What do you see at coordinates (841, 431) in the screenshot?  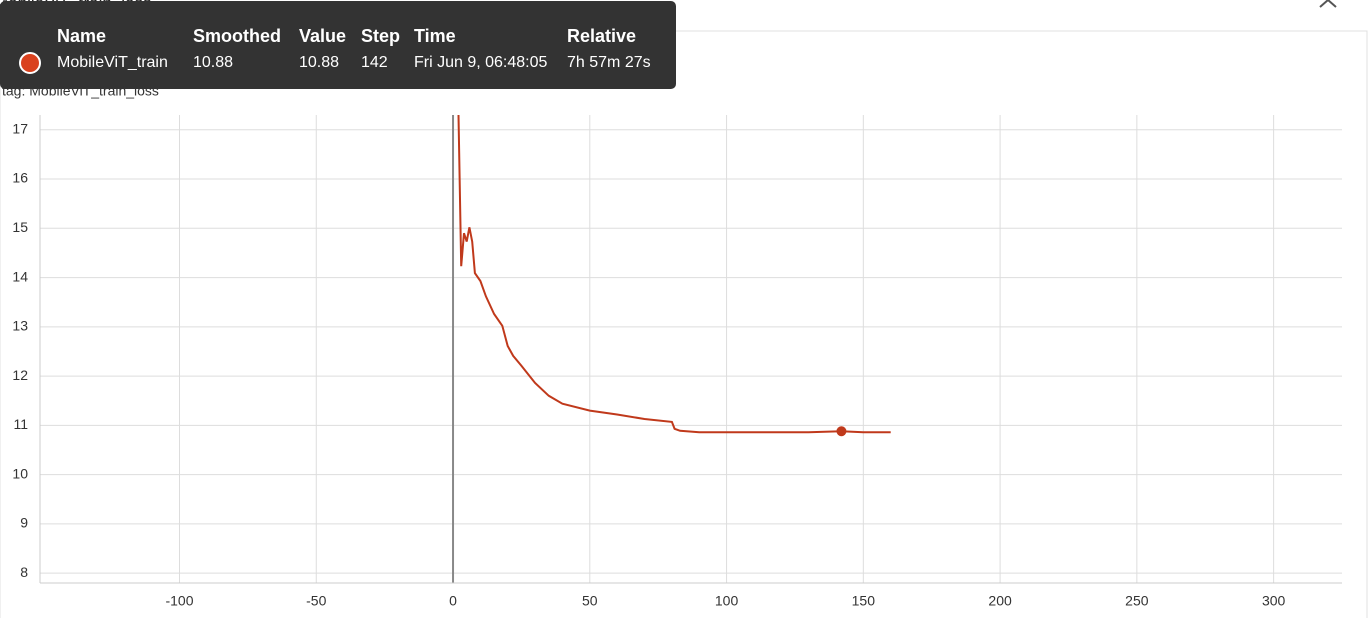 I see `highlight-point` at bounding box center [841, 431].